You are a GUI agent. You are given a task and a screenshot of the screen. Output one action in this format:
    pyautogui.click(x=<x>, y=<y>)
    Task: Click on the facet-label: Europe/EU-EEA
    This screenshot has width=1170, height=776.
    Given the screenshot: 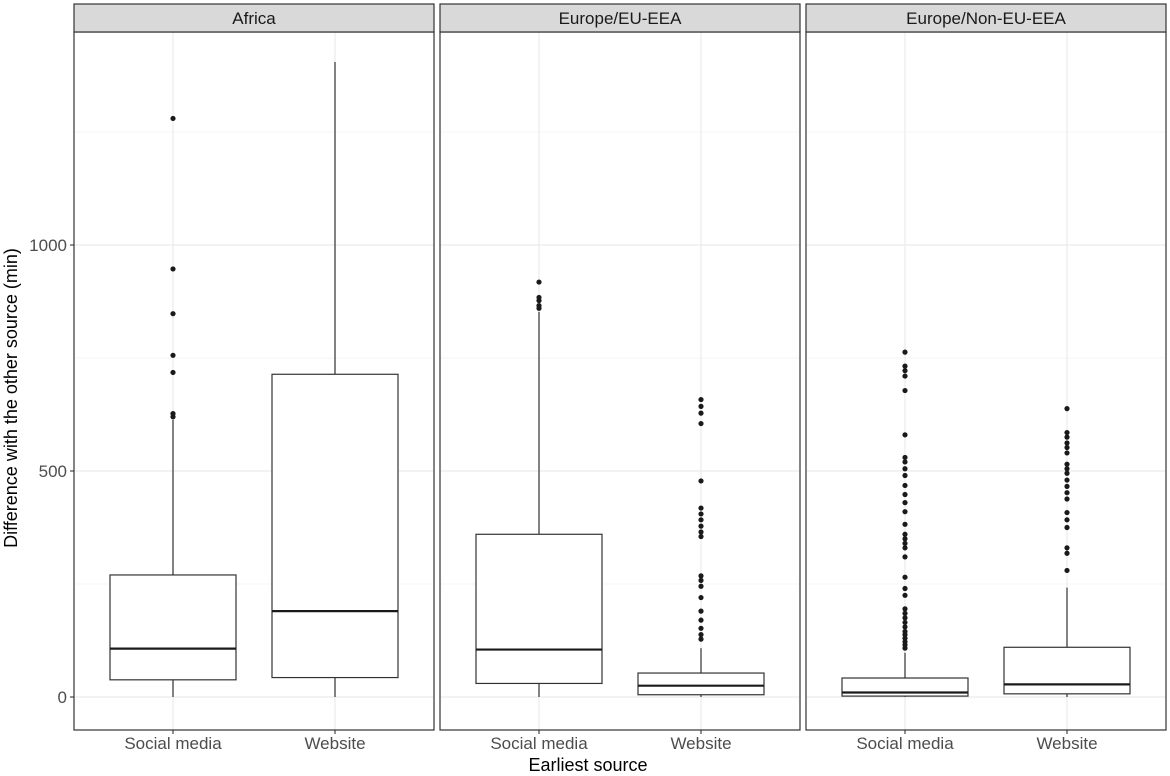 What is the action you would take?
    pyautogui.click(x=620, y=18)
    